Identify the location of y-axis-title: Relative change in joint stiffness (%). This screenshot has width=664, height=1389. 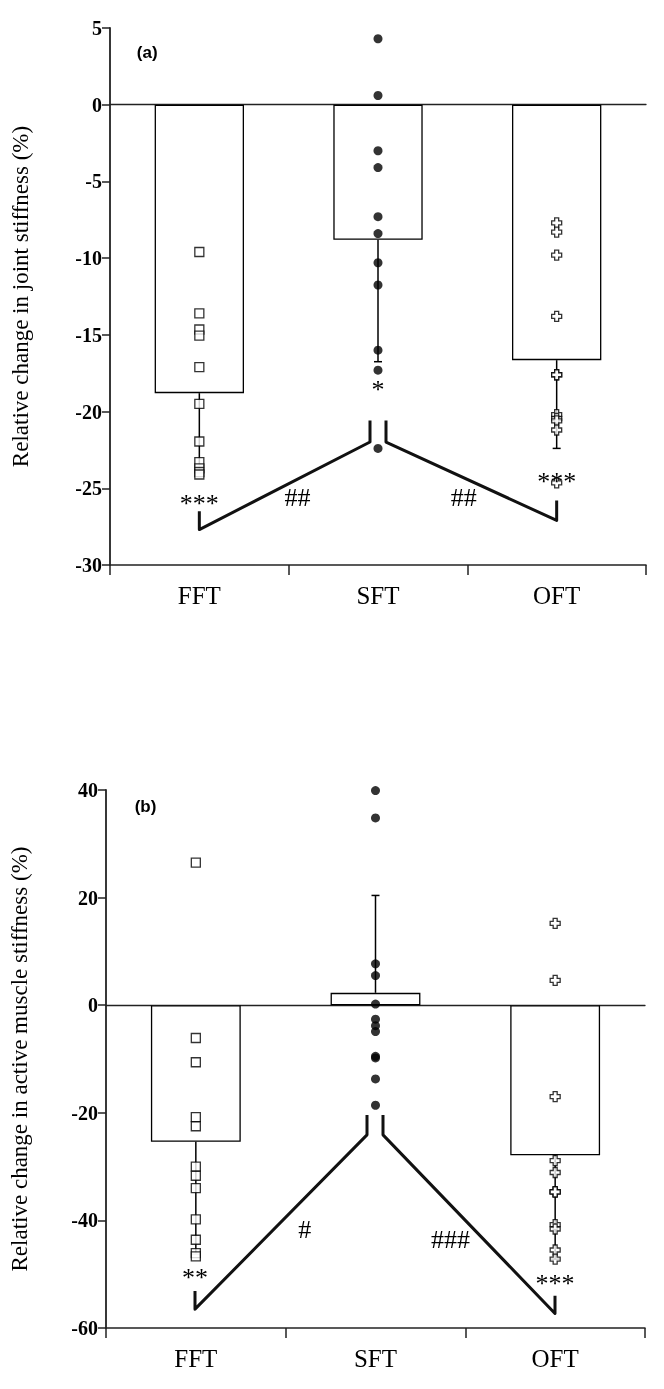
(20, 296).